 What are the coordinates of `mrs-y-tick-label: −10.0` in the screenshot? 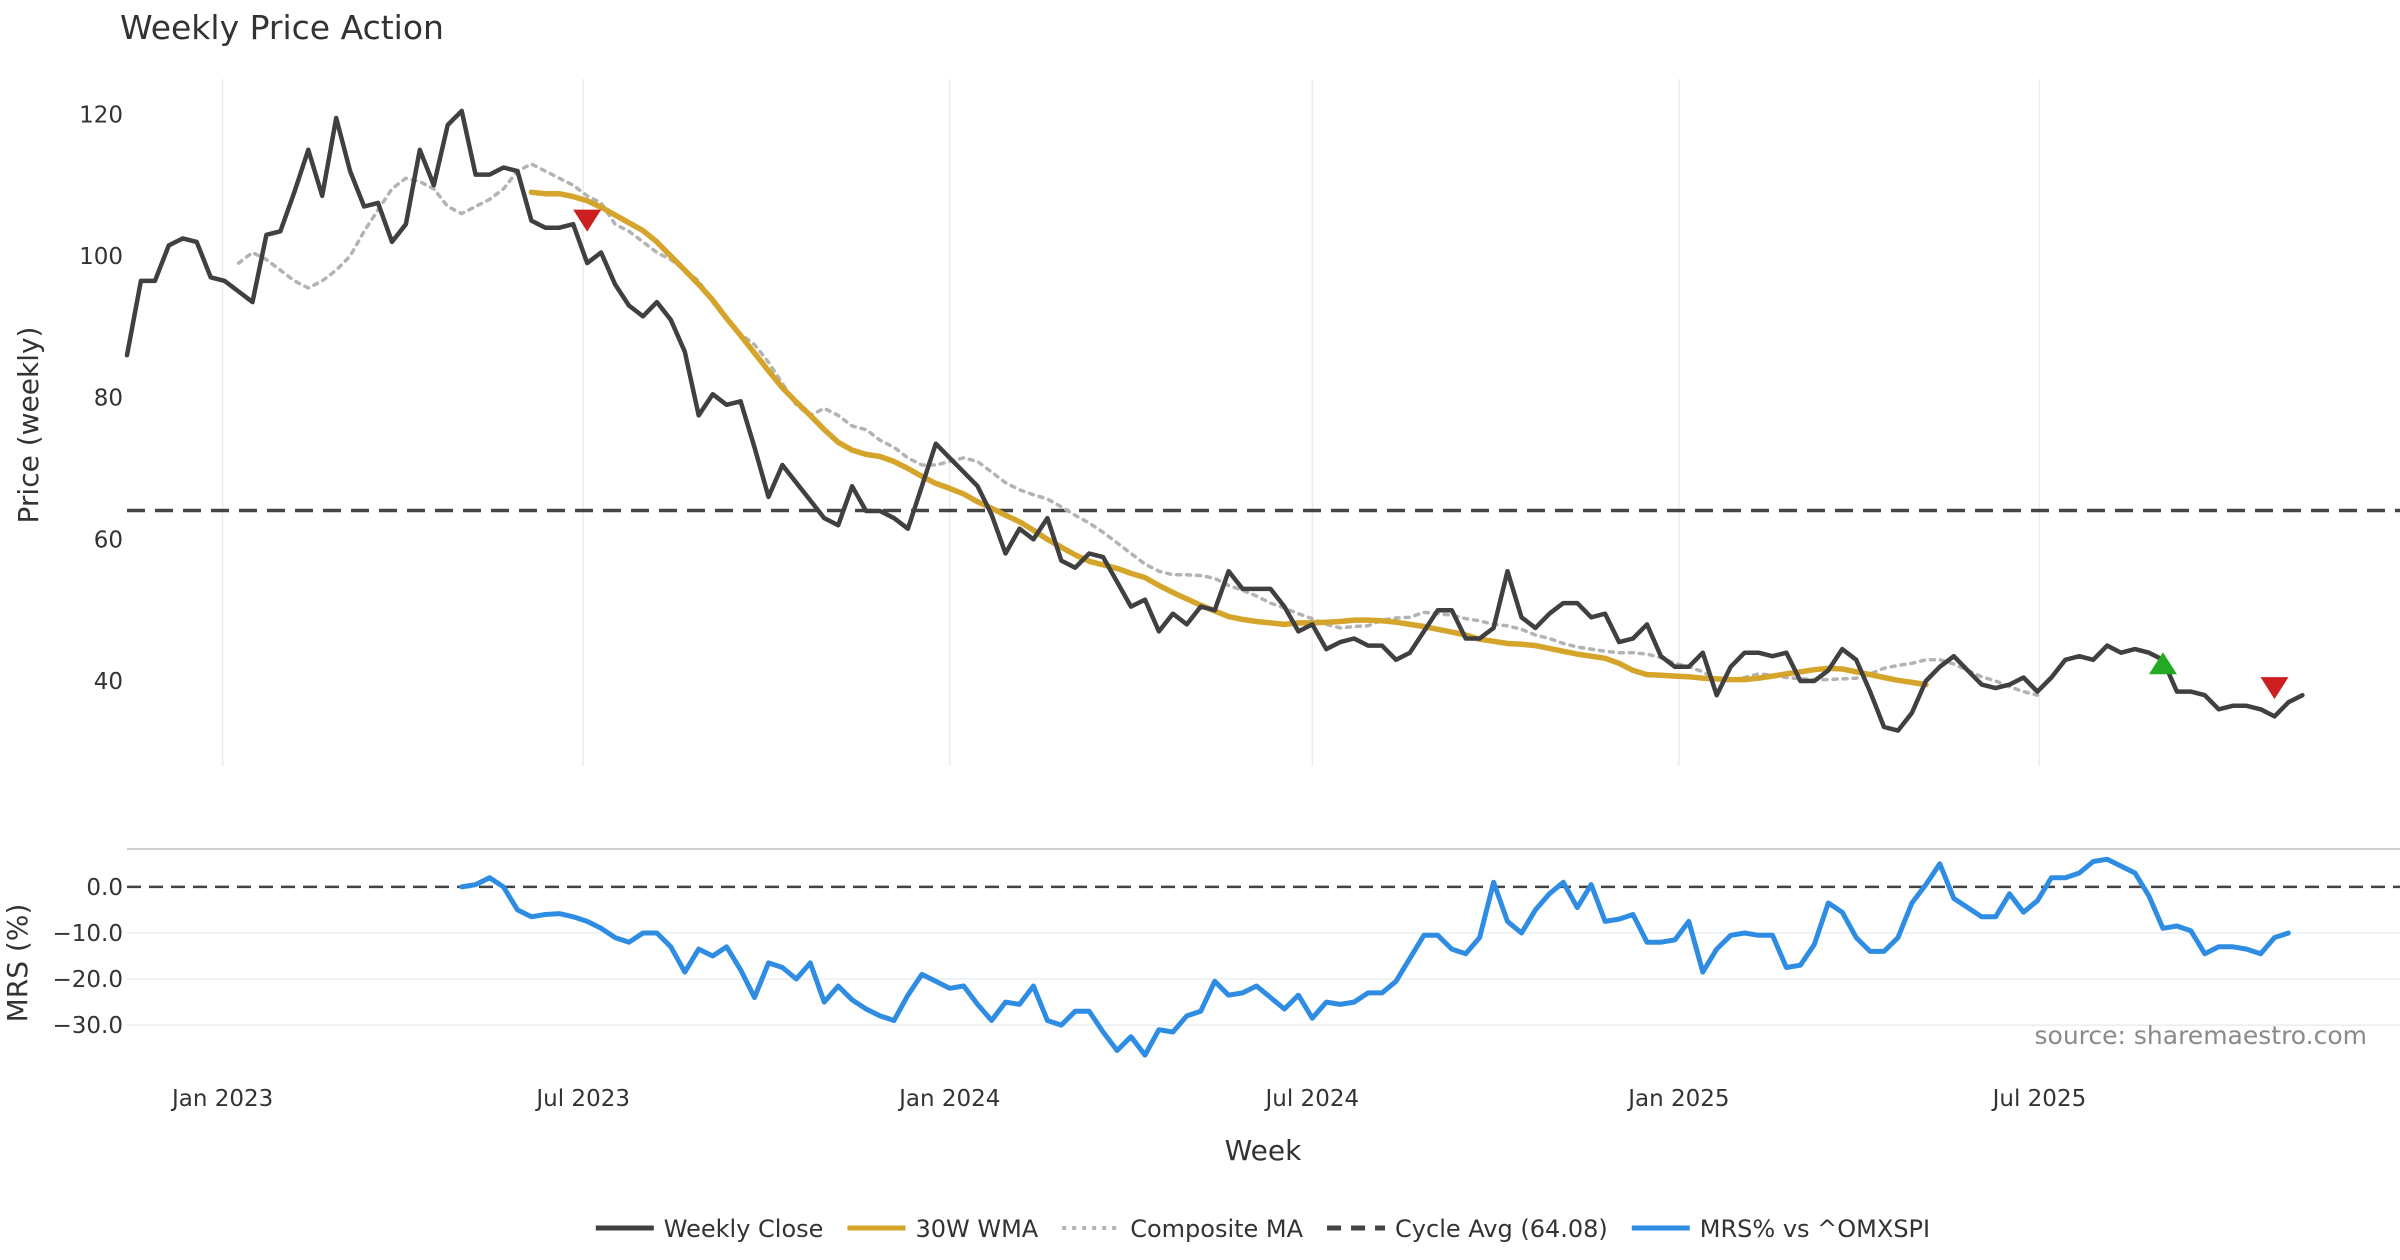 It's located at (88, 934).